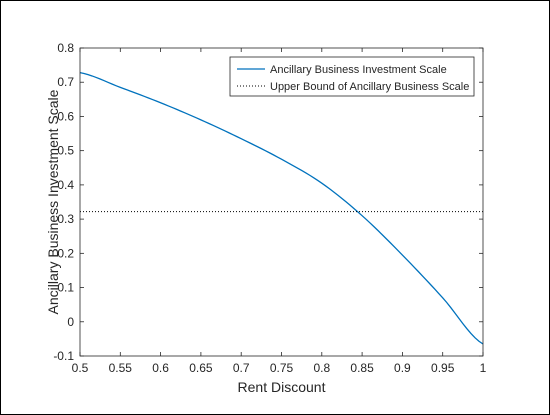 Image resolution: width=550 pixels, height=415 pixels. I want to click on x-tick-label: 0.75, so click(282, 368).